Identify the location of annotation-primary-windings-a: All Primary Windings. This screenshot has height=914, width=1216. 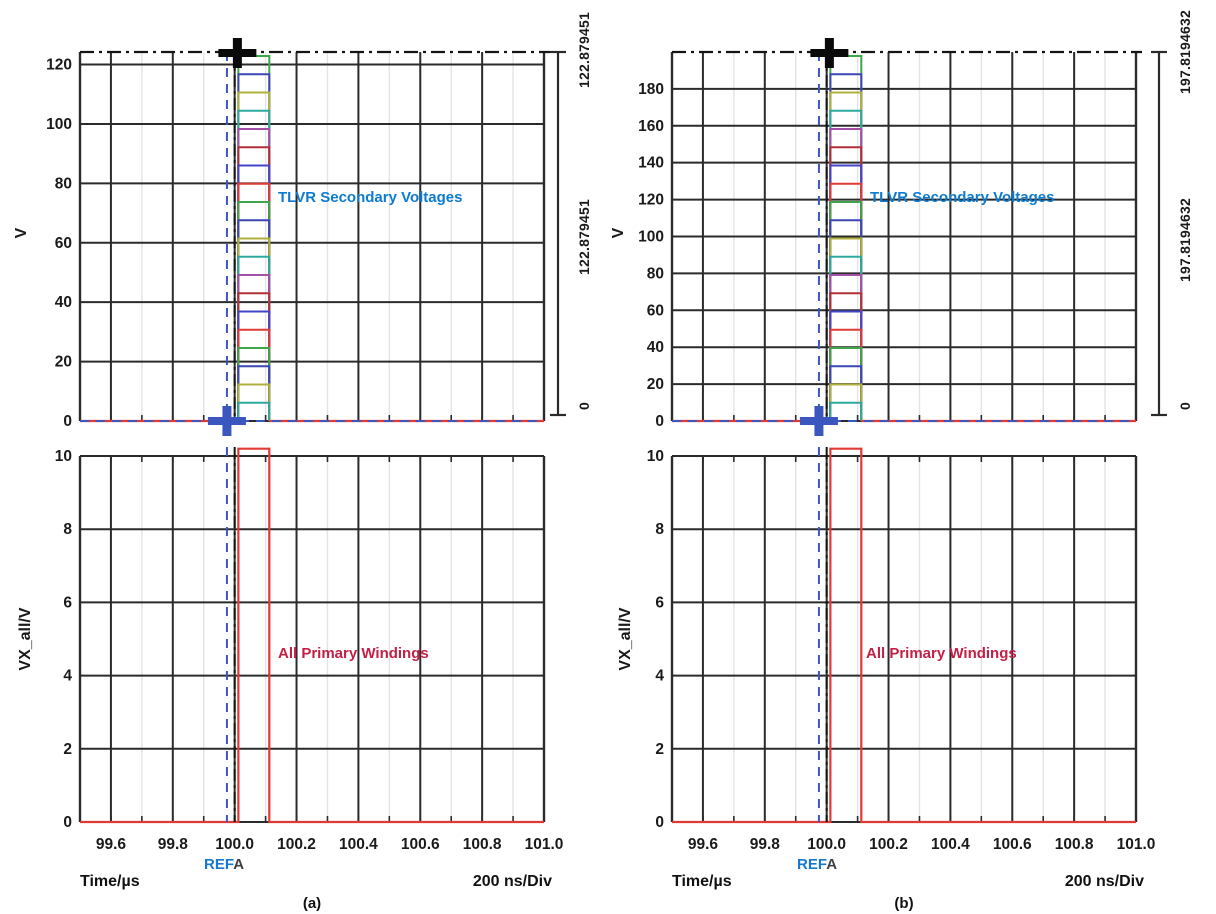
(353, 653).